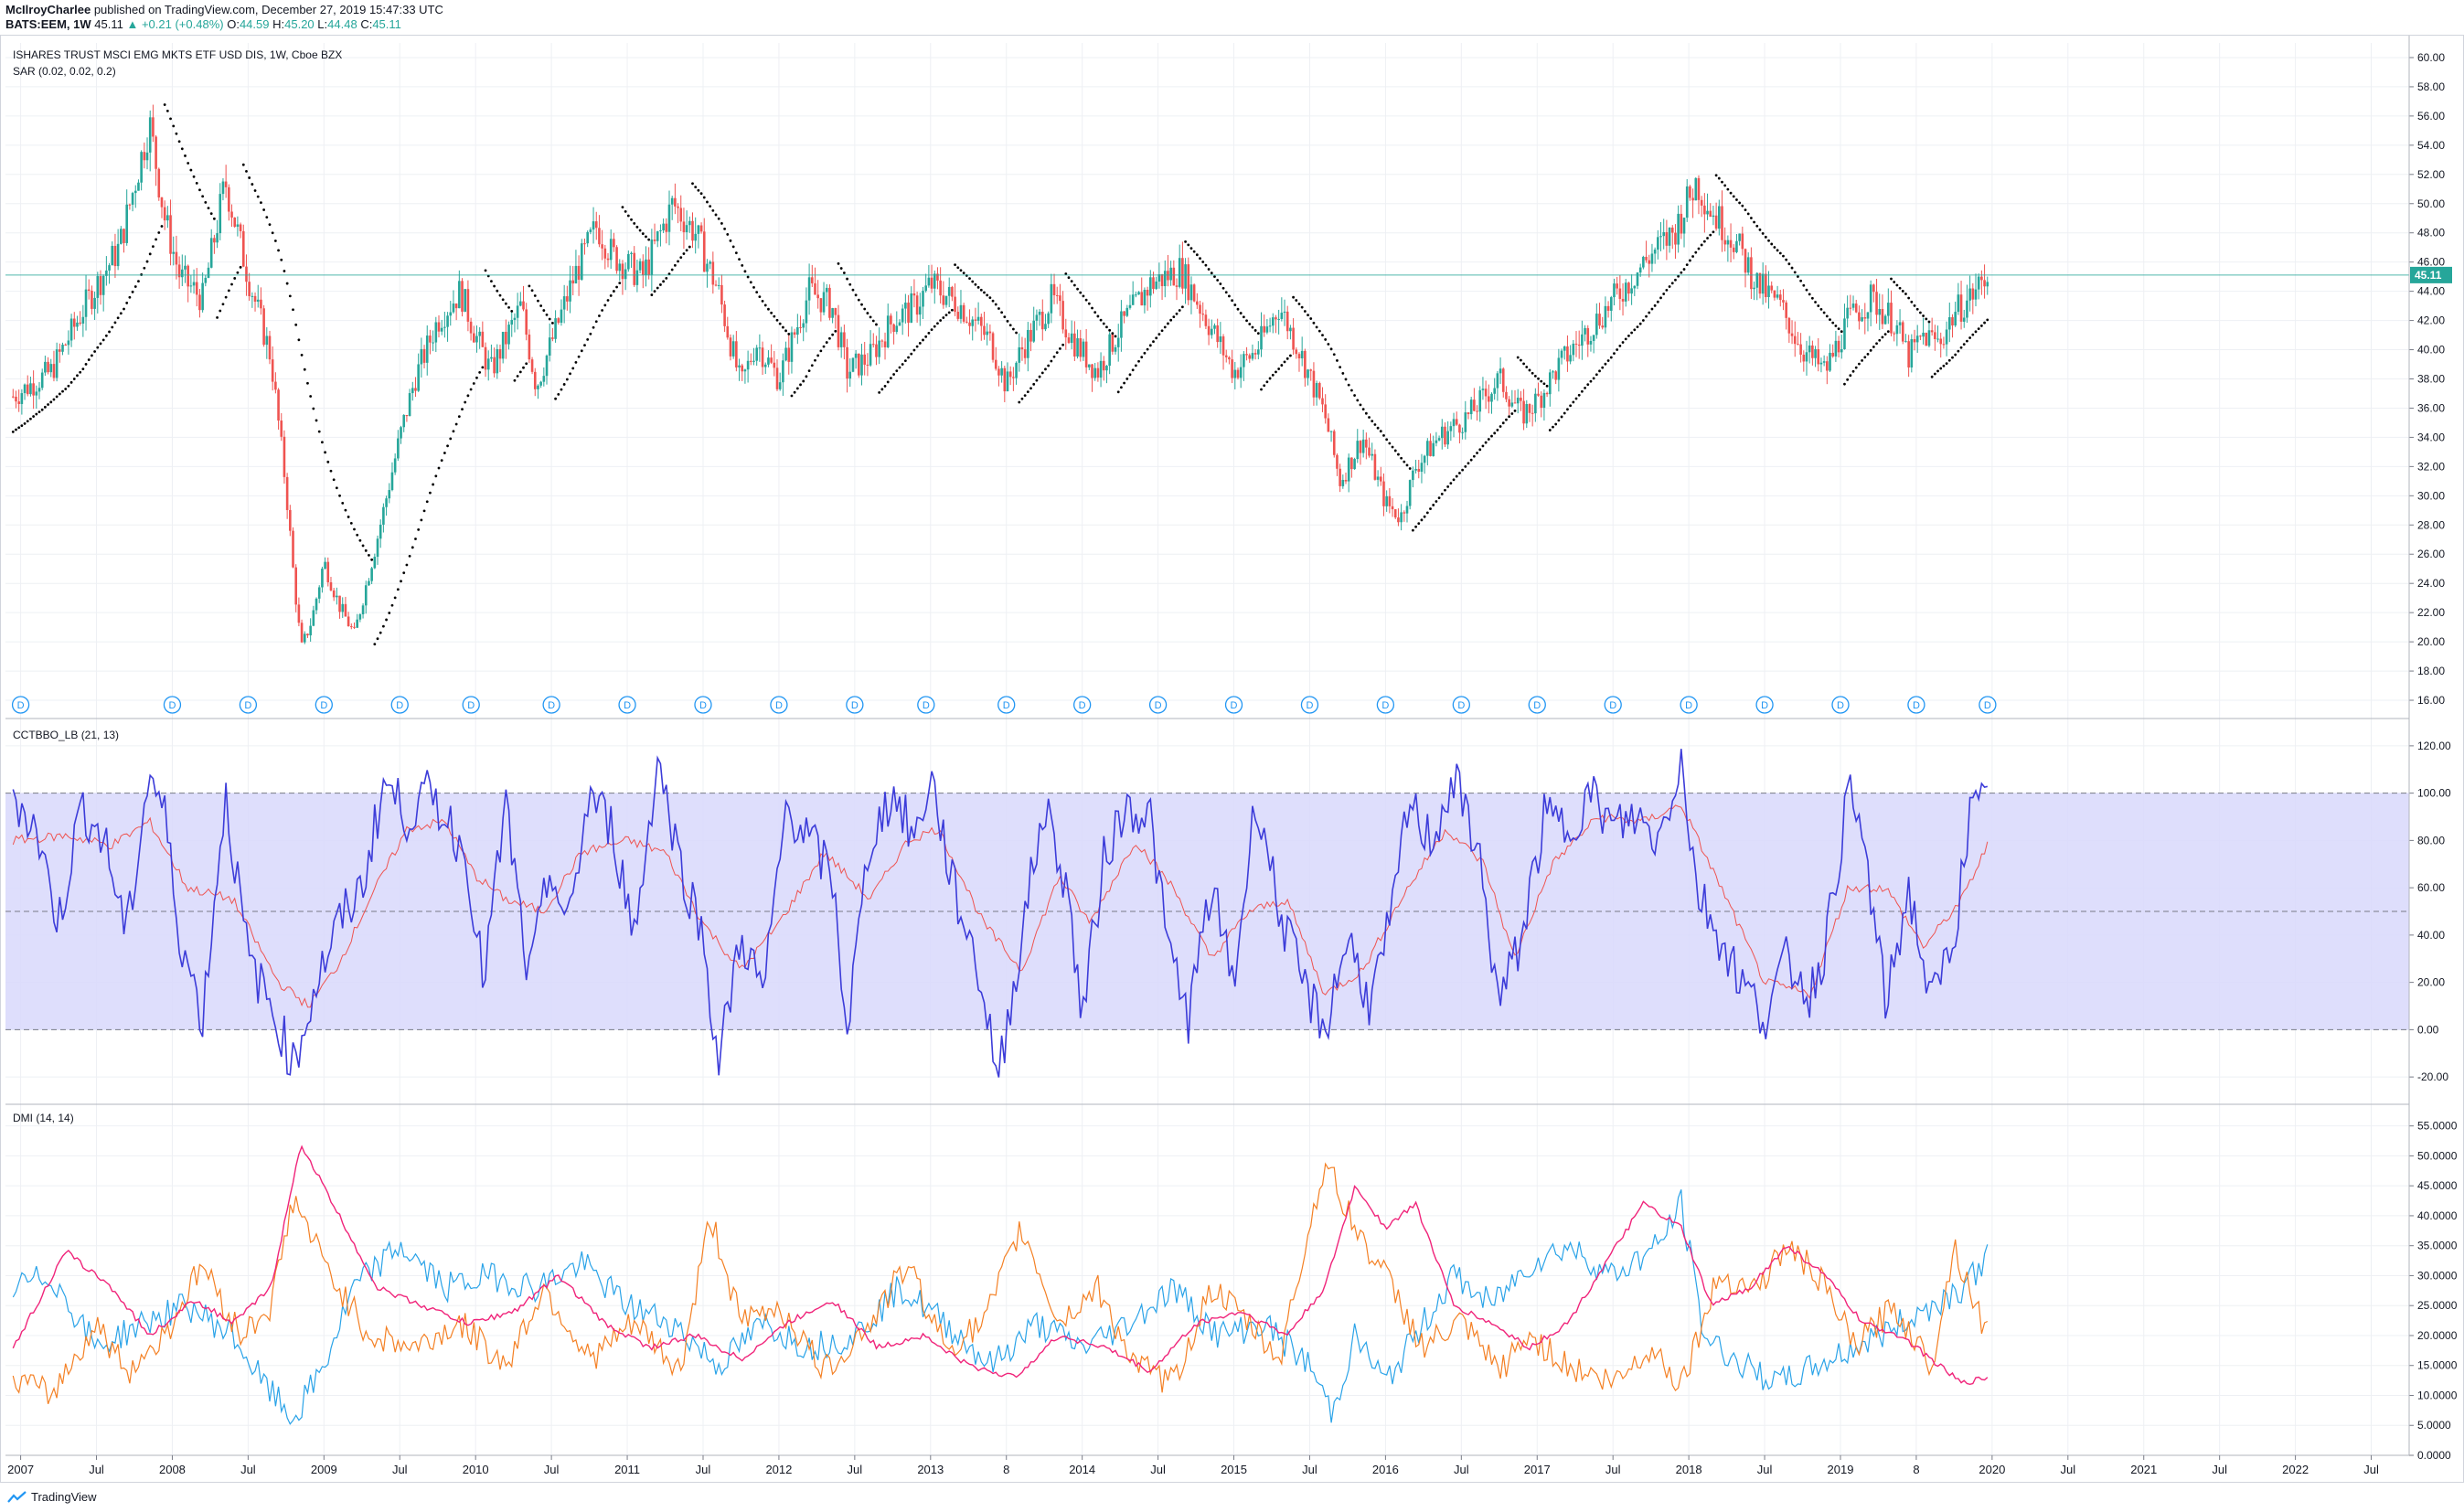 This screenshot has height=1512, width=2464. Describe the element at coordinates (2434, 746) in the screenshot. I see `cctbbo-y-tick-label: 120.00` at that location.